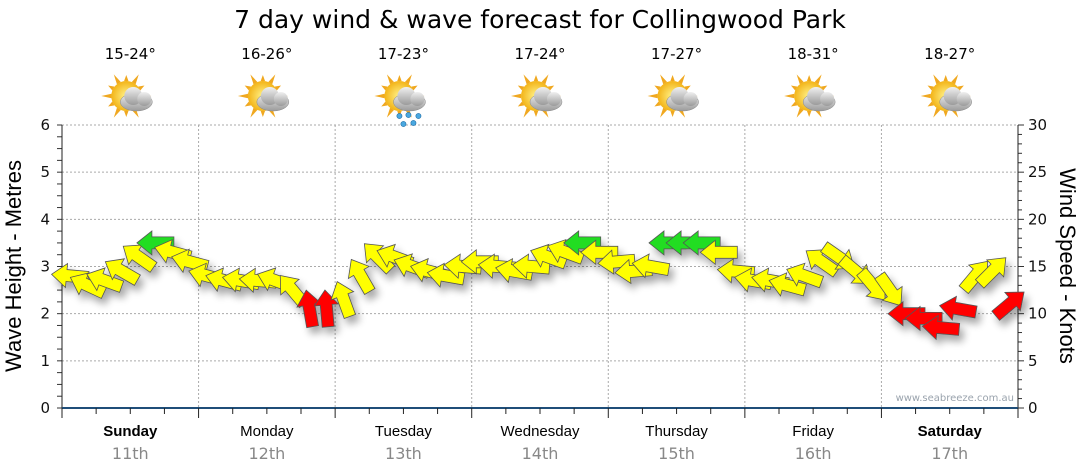 The width and height of the screenshot is (1080, 475). Describe the element at coordinates (813, 453) in the screenshot. I see `date-label: 16th` at that location.